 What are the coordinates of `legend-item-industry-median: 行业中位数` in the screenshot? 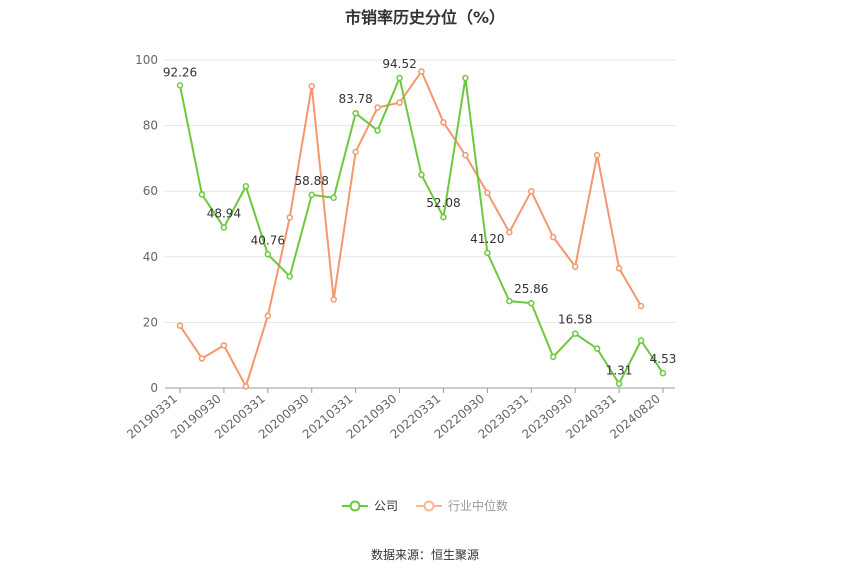 It's located at (462, 505).